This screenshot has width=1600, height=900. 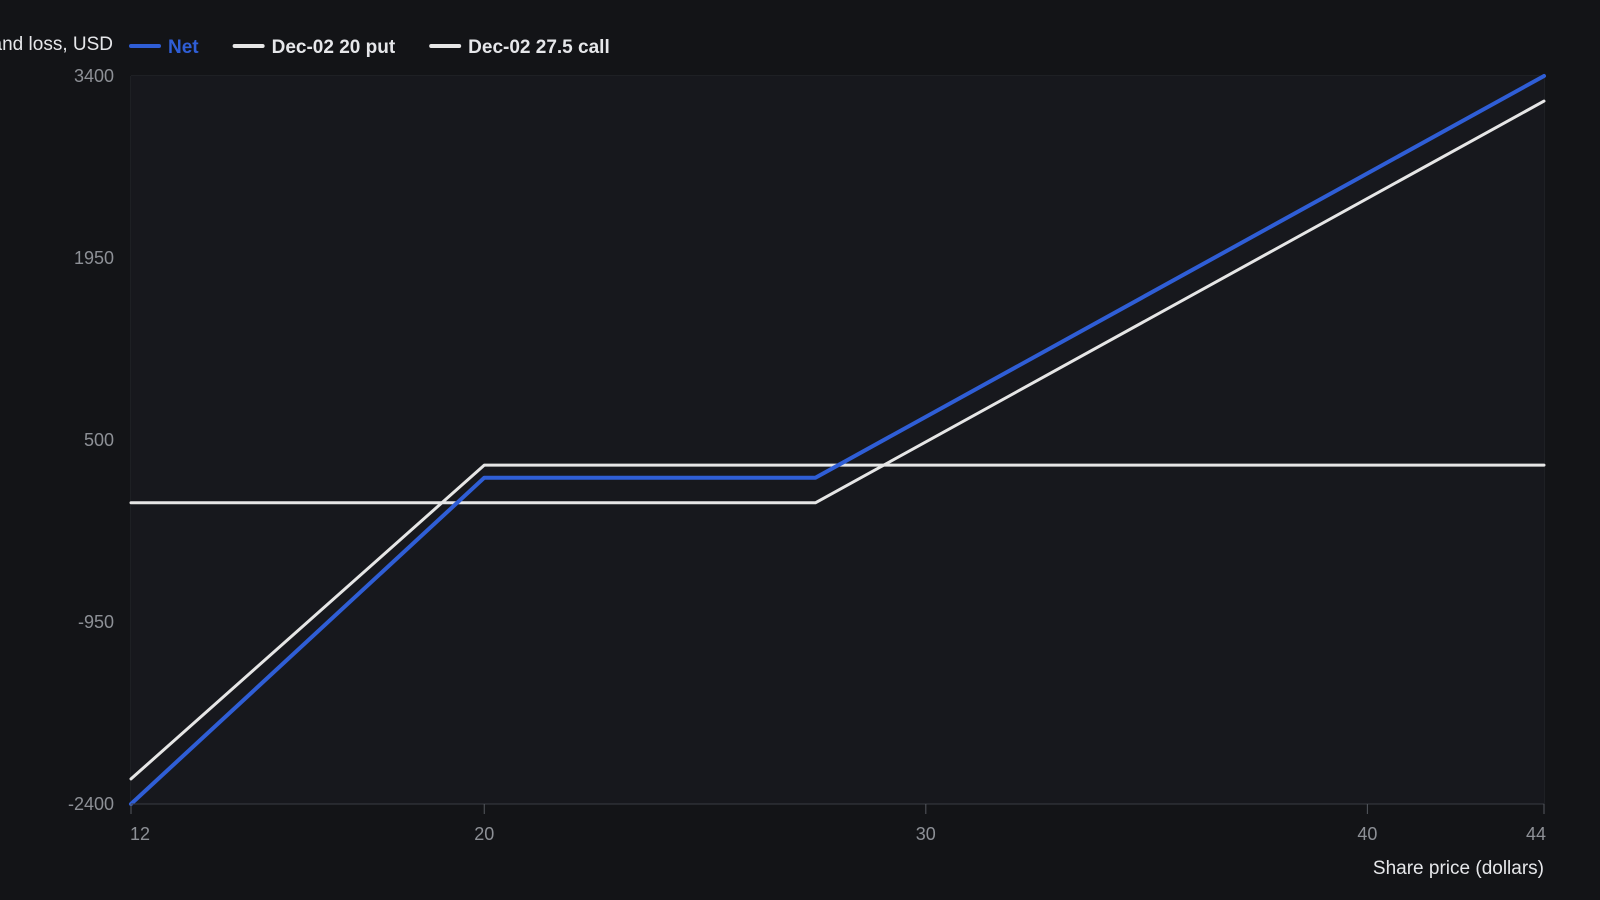 I want to click on y-tick-label: 1950, so click(x=94, y=258).